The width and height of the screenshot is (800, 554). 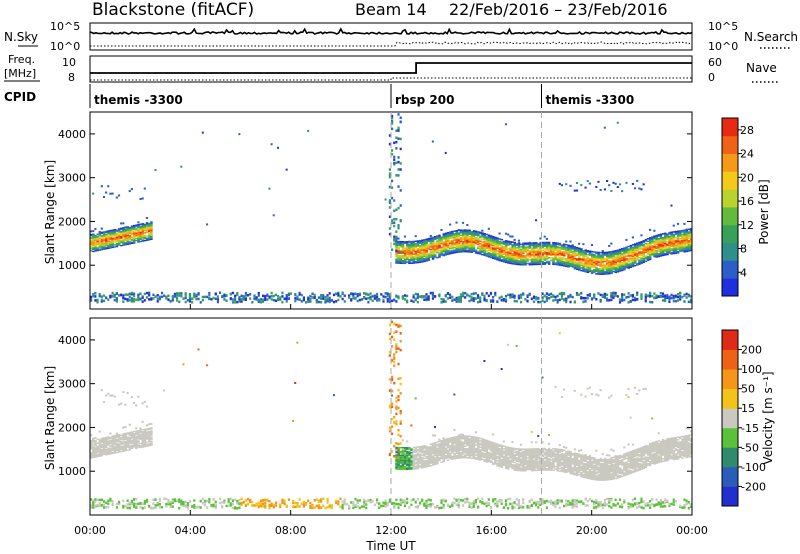 I want to click on cpid-label: CPID, so click(x=20, y=97).